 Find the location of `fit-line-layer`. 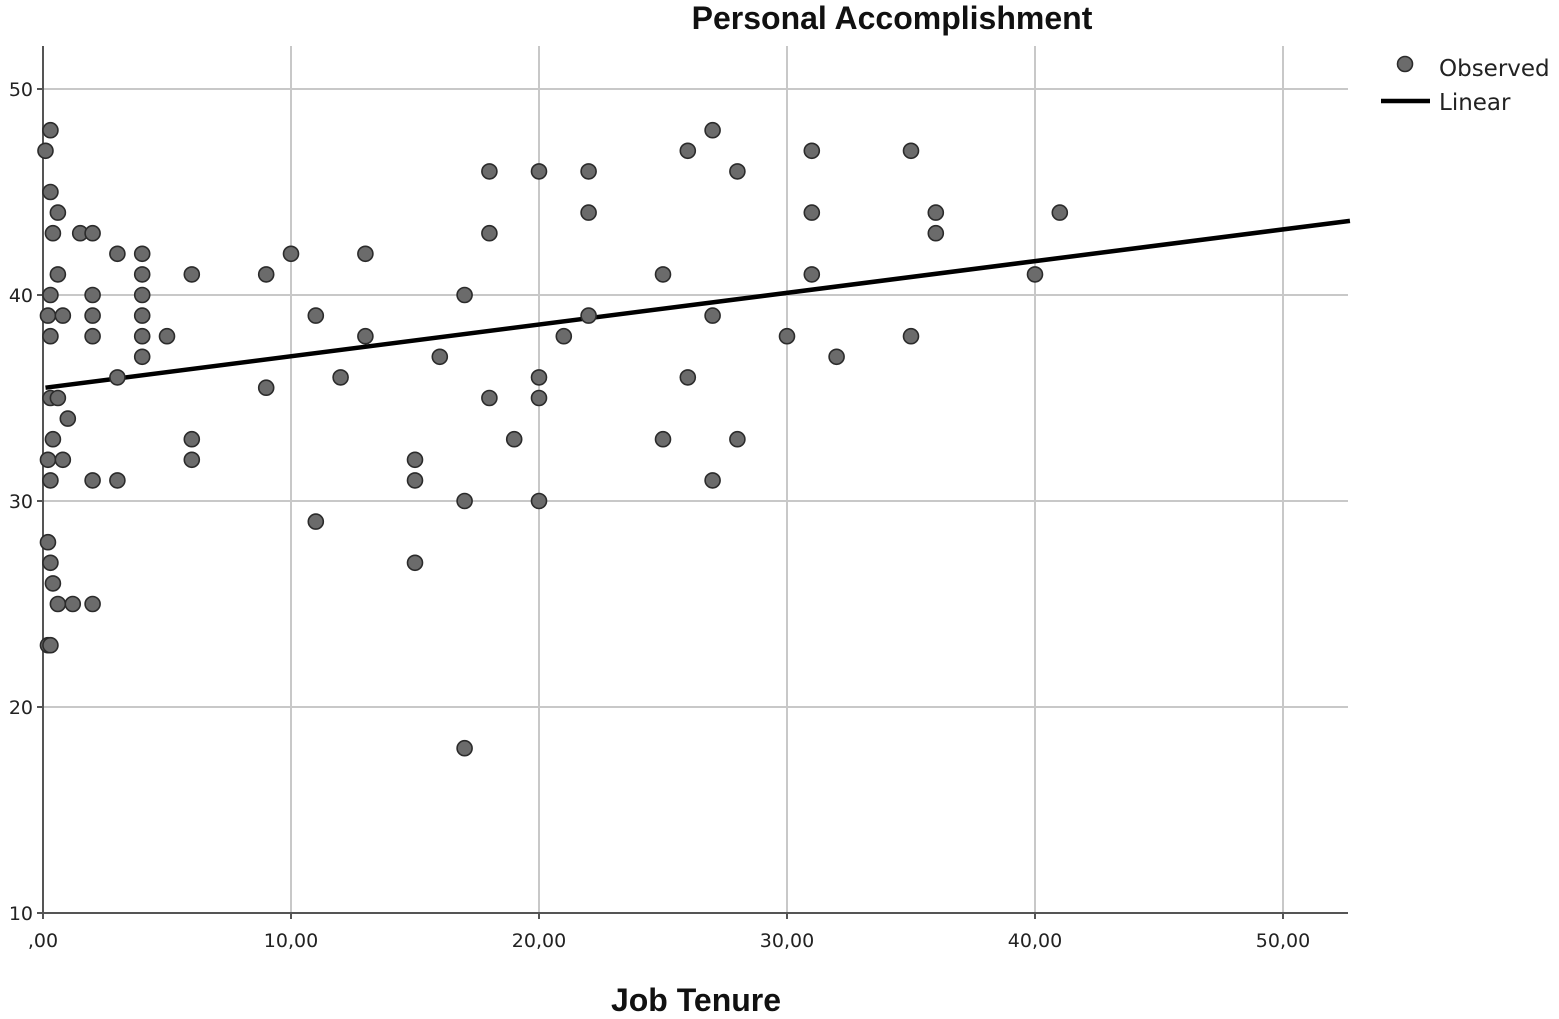

fit-line-layer is located at coordinates (698, 304).